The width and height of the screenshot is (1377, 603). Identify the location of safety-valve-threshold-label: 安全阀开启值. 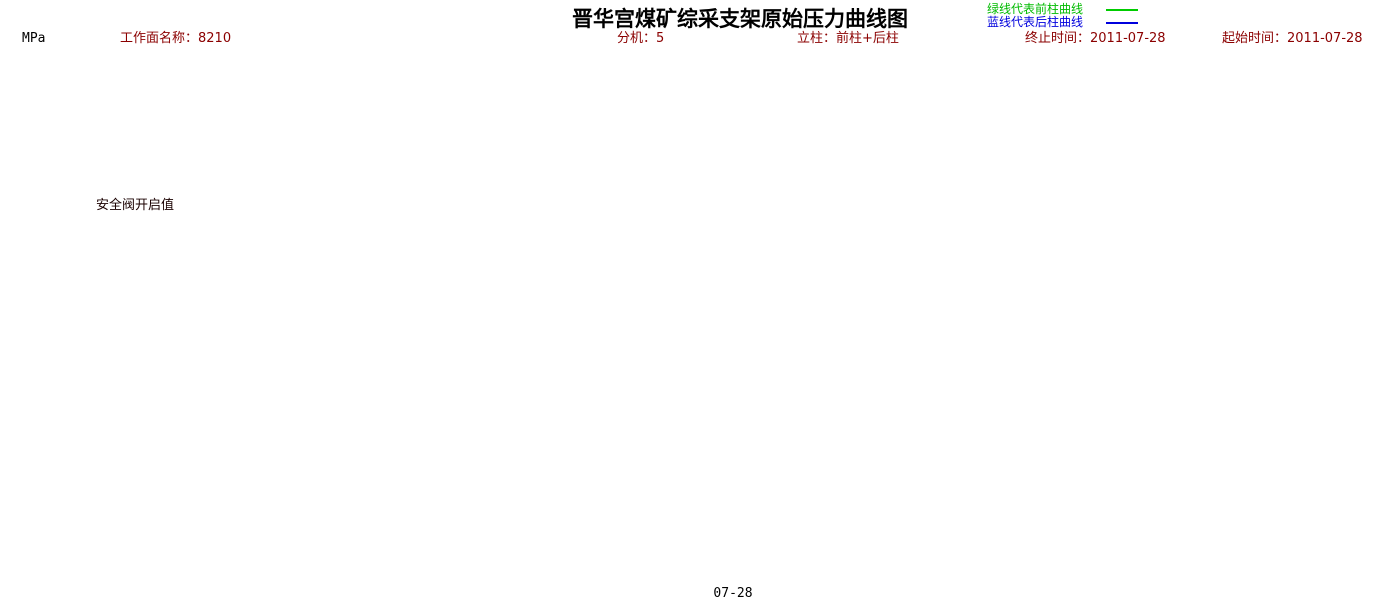
(135, 205).